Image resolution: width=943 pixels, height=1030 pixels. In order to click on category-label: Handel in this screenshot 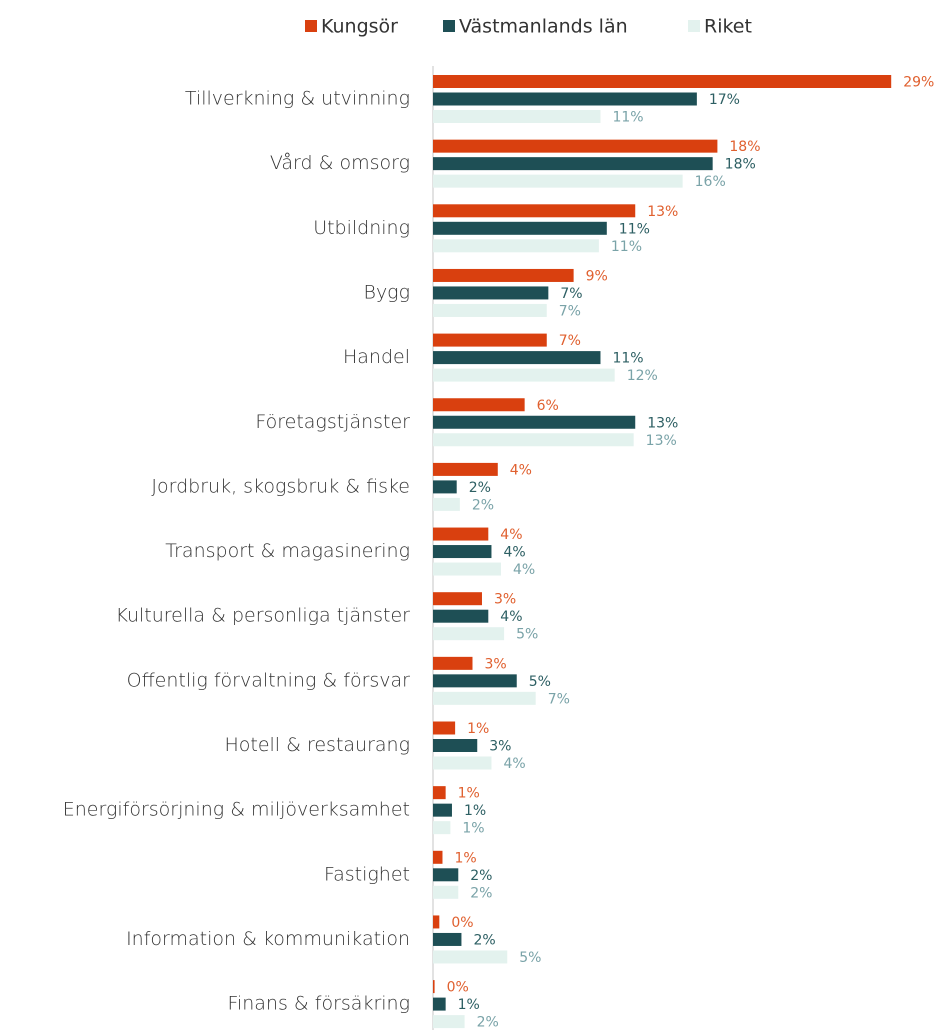, I will do `click(376, 357)`.